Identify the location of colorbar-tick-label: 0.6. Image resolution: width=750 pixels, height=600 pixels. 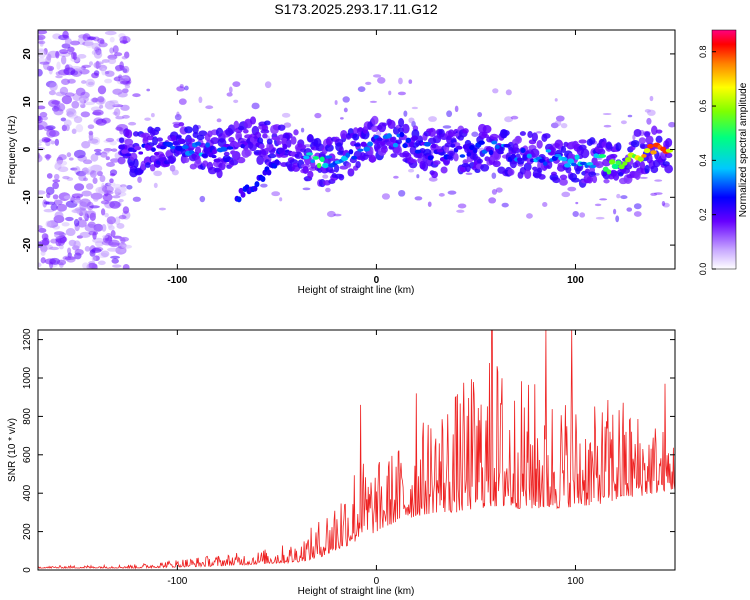
(703, 106).